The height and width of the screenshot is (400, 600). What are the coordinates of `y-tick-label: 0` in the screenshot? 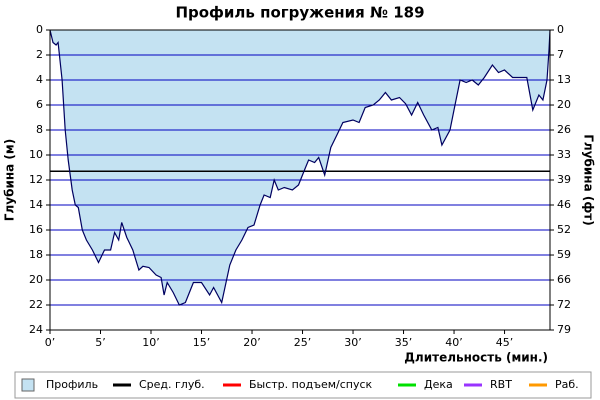 It's located at (39, 29).